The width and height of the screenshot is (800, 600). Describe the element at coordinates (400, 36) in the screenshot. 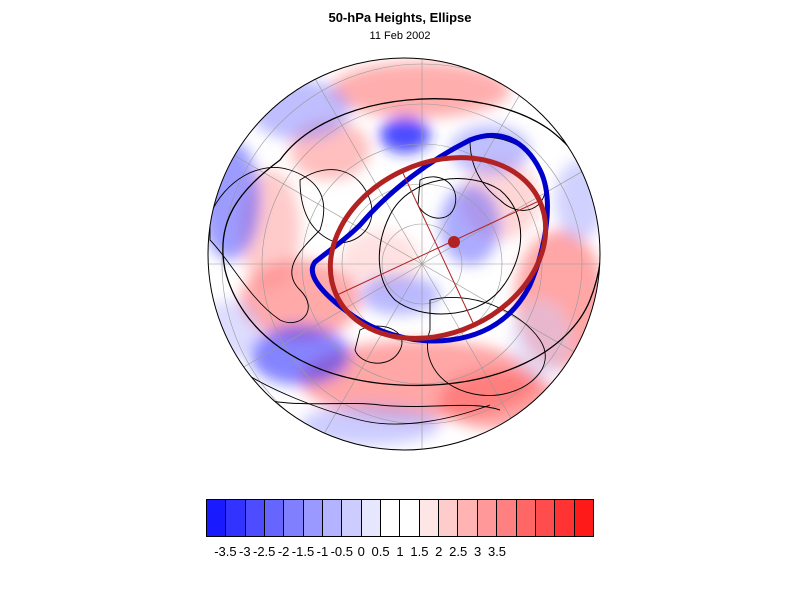

I see `map-date: 11 Feb 2002` at that location.